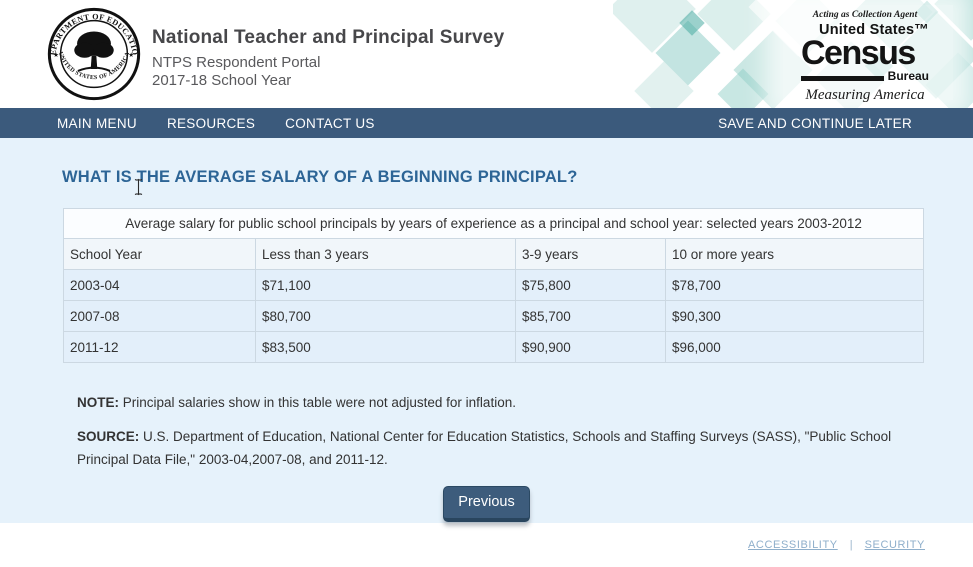 This screenshot has height=567, width=973. I want to click on census-wordmark: Census, so click(858, 53).